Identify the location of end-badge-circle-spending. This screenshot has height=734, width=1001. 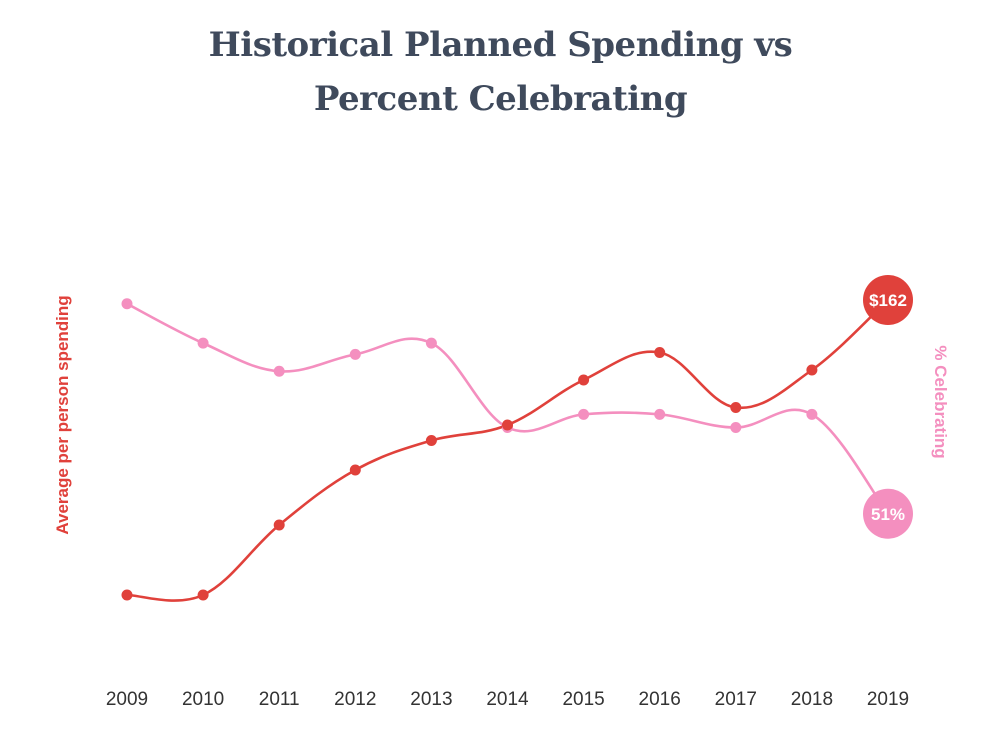
(888, 300).